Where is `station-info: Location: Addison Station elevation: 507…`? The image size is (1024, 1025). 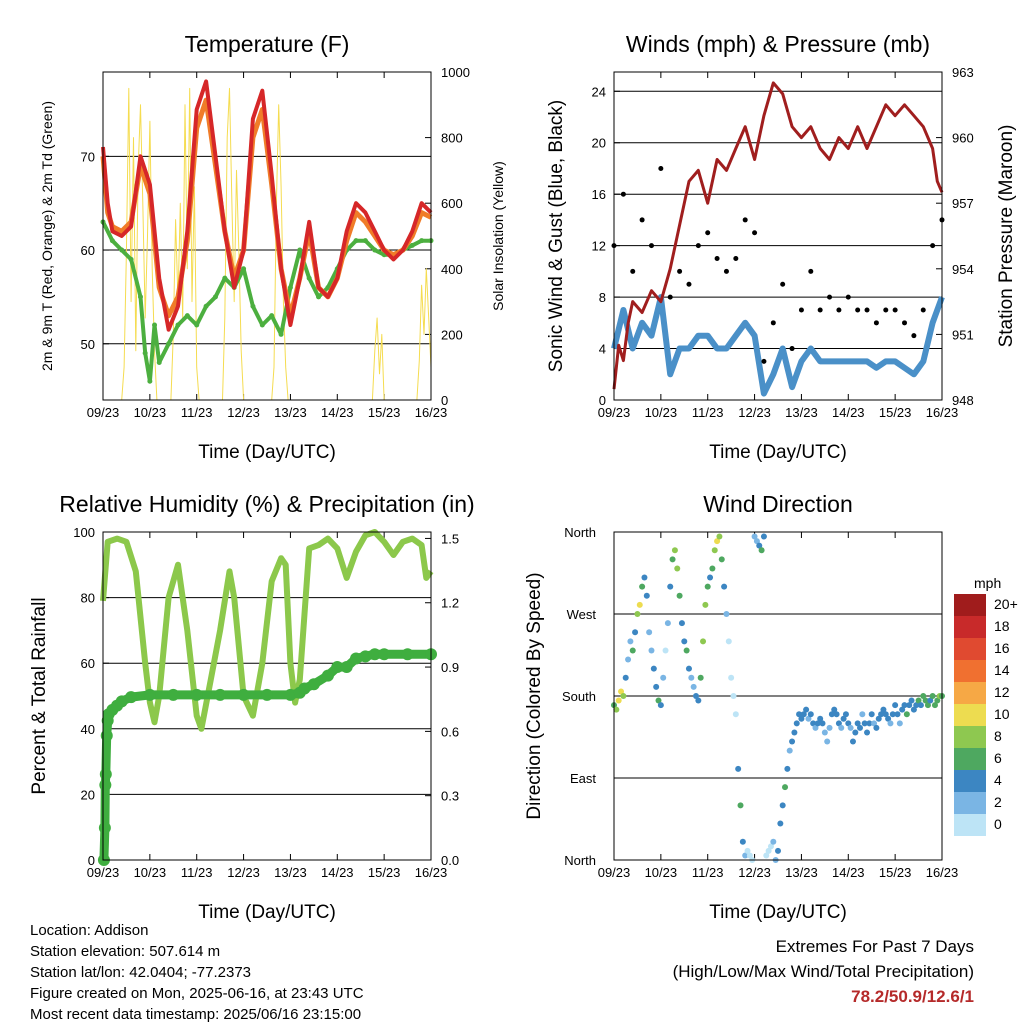
station-info: Location: Addison Station elevation: 507… is located at coordinates (197, 972).